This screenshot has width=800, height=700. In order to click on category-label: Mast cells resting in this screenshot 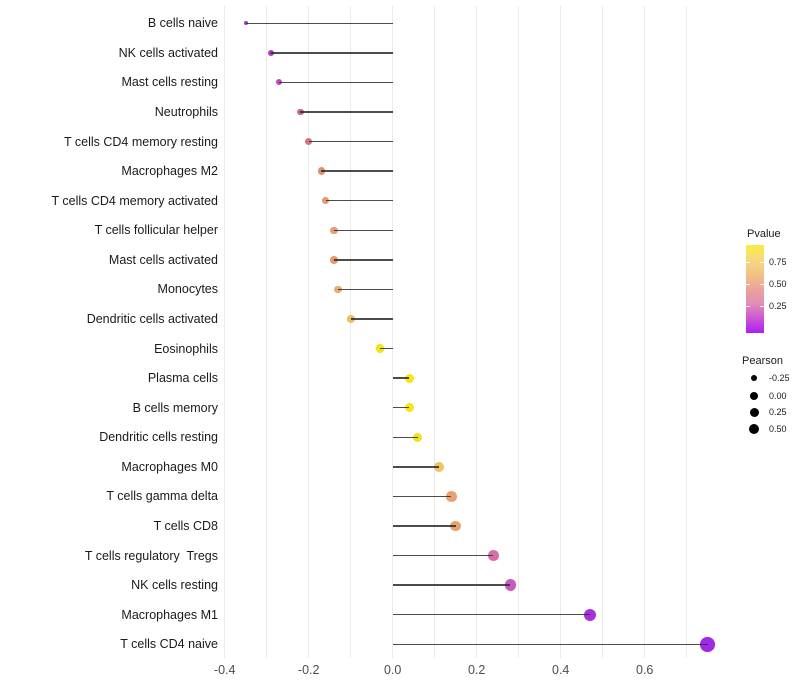, I will do `click(169, 82)`.